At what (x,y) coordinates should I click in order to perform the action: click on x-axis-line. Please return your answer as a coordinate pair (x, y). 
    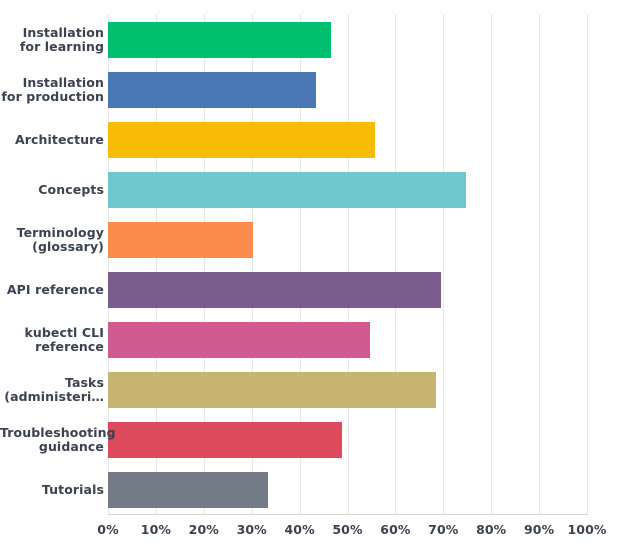
    Looking at the image, I should click on (348, 514).